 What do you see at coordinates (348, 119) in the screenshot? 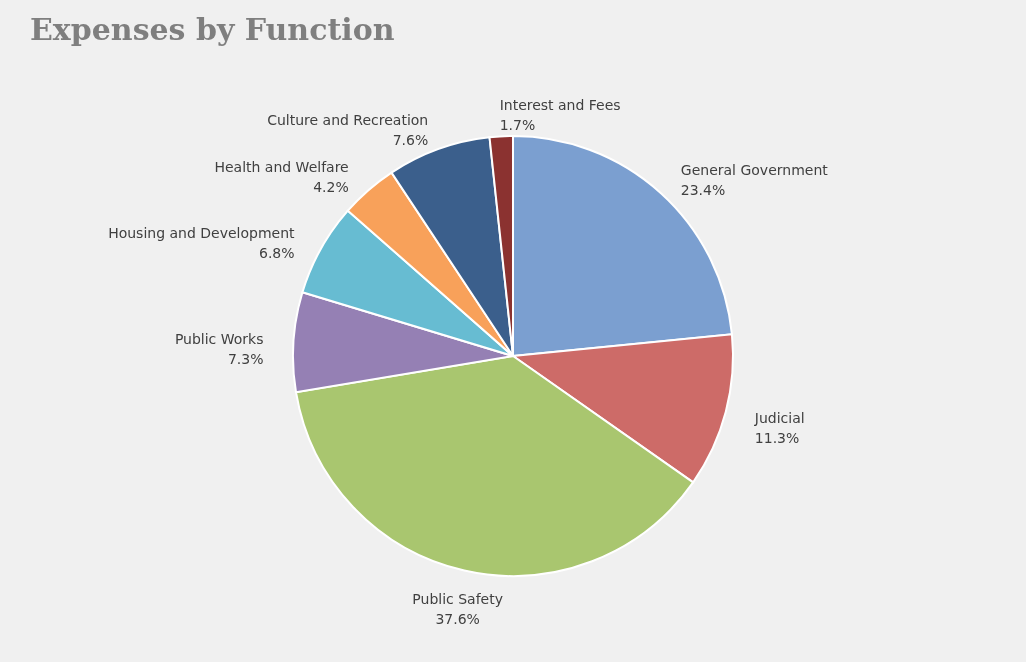
I see `slice-label: Culture and Recreation` at bounding box center [348, 119].